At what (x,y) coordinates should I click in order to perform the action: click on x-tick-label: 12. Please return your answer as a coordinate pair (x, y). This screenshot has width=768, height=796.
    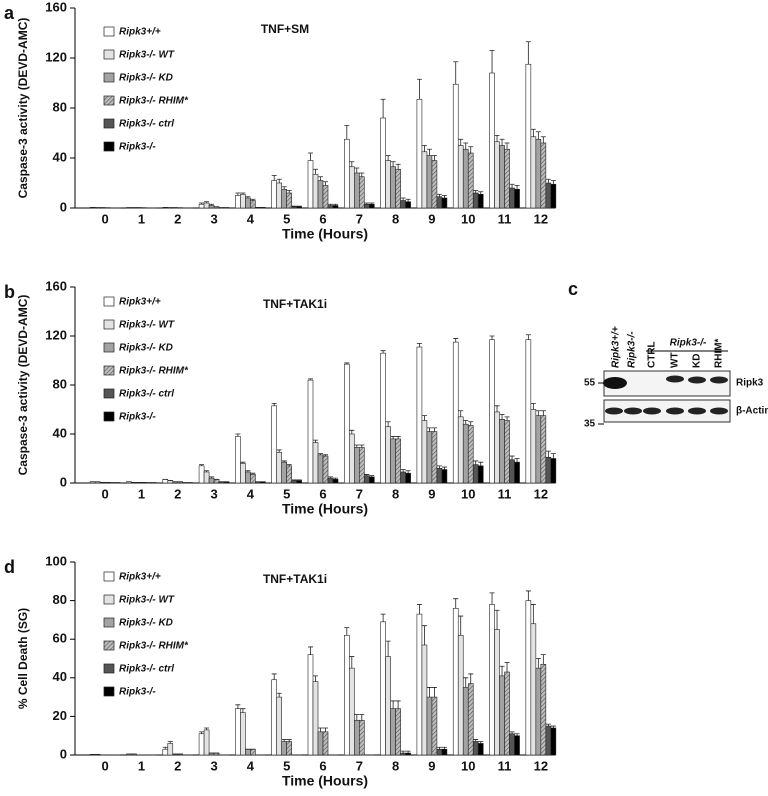
    Looking at the image, I should click on (541, 218).